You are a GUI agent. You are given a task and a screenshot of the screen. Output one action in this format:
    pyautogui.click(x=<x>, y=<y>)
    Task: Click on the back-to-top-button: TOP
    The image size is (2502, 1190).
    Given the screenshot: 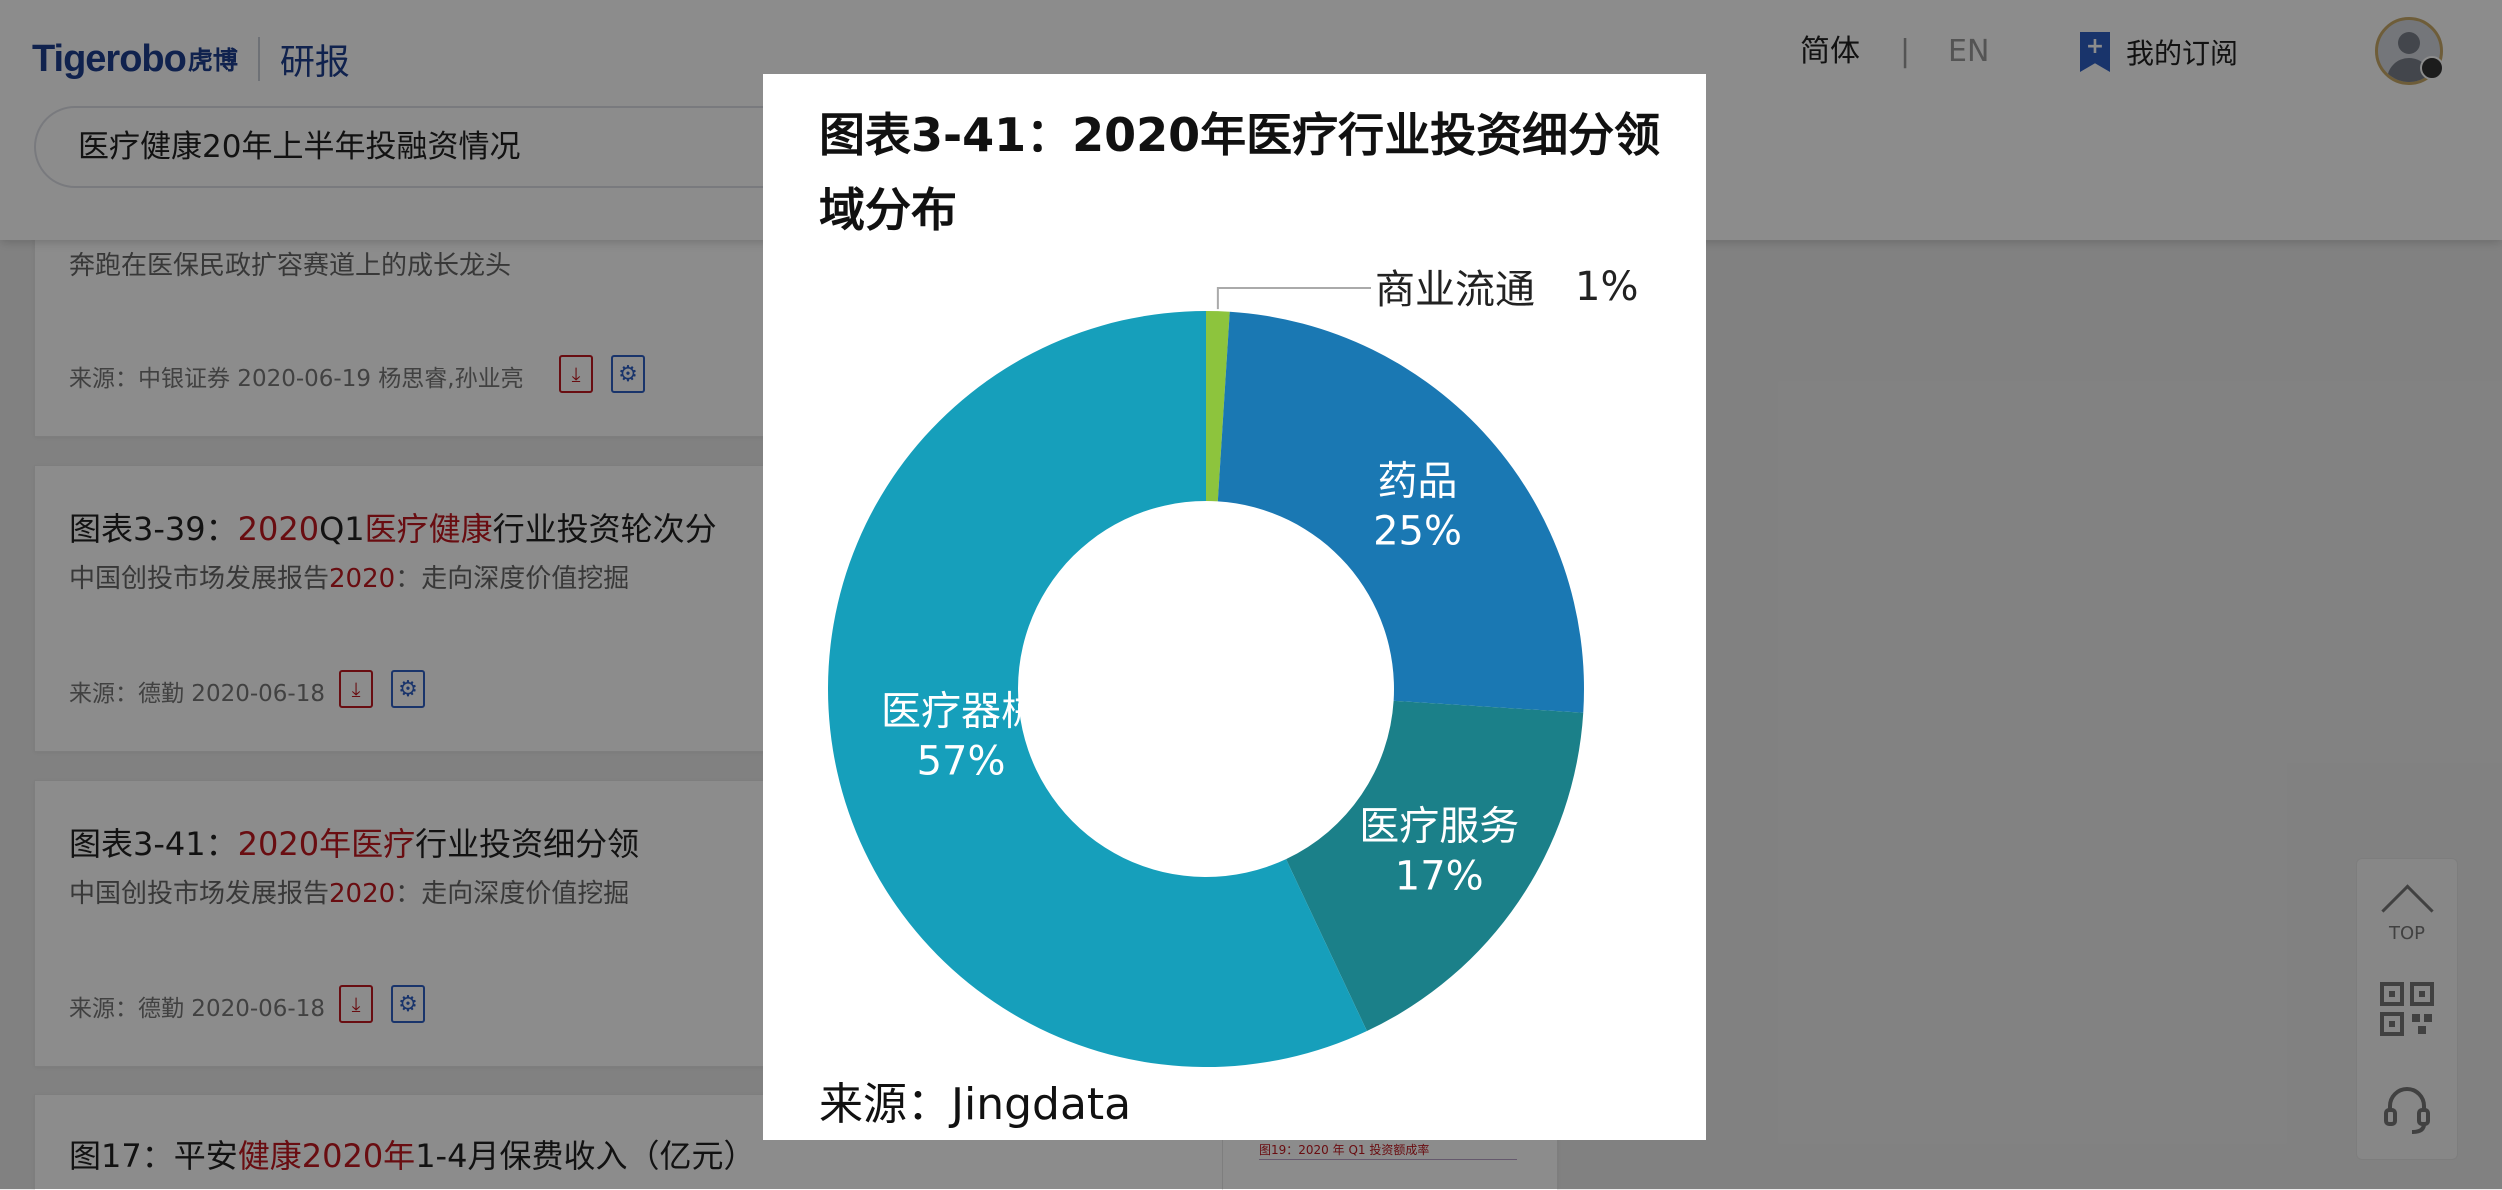 What is the action you would take?
    pyautogui.click(x=2407, y=909)
    